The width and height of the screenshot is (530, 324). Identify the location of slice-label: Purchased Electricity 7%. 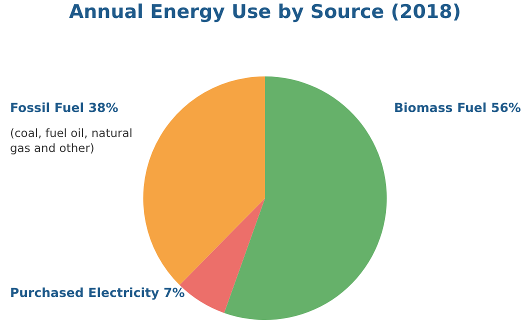
(98, 292).